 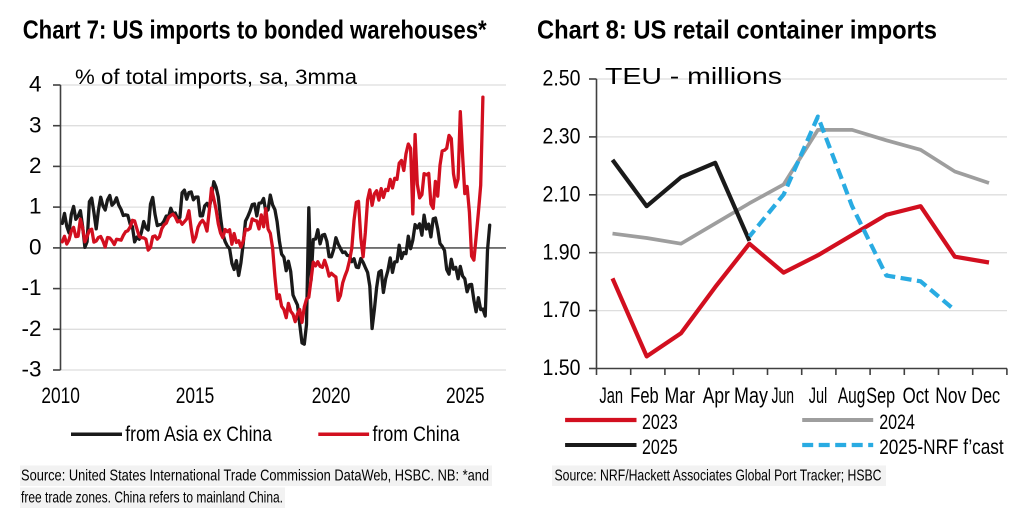 What do you see at coordinates (611, 395) in the screenshot?
I see `svg-text: Jan` at bounding box center [611, 395].